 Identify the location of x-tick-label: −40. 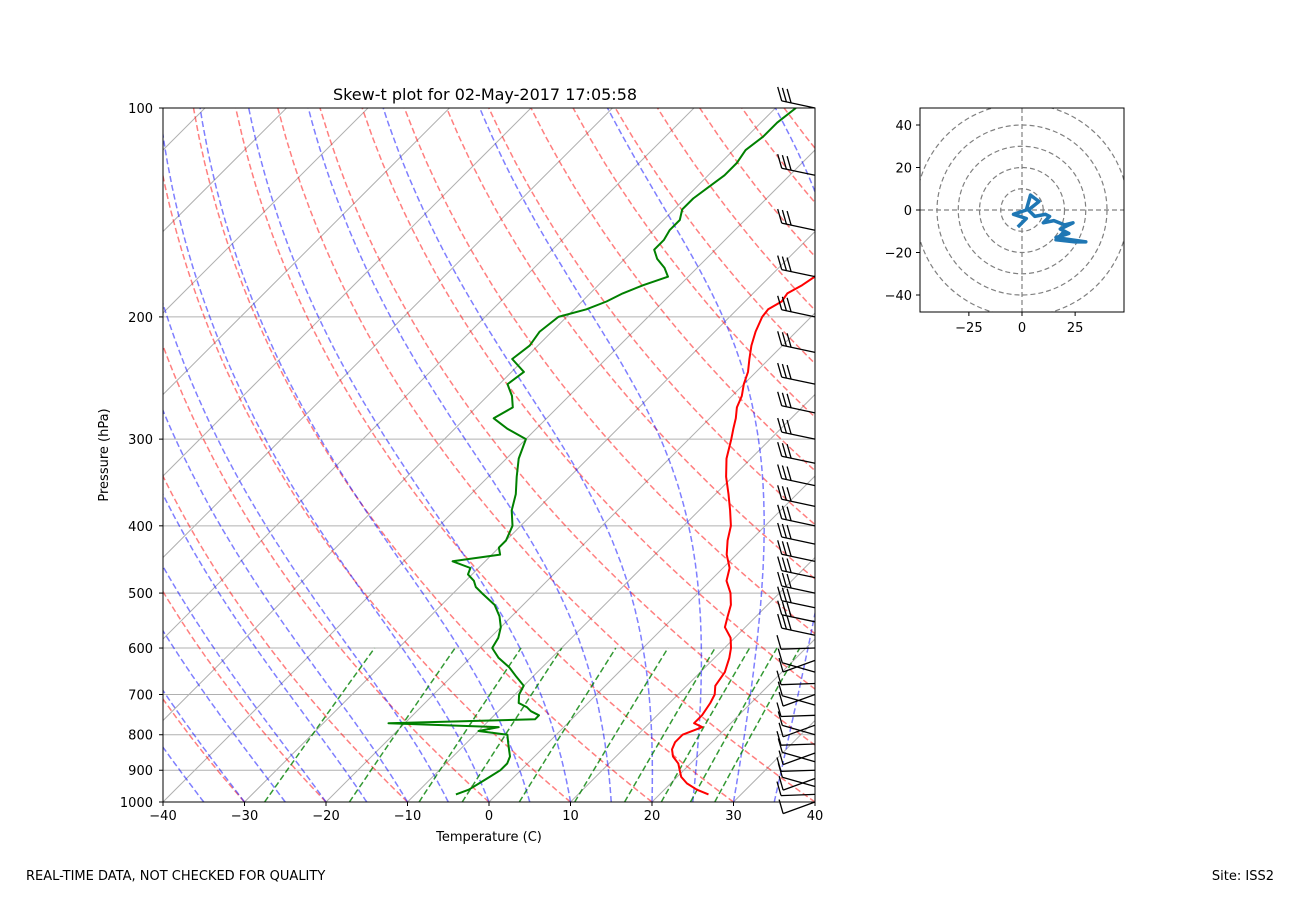
(162, 816).